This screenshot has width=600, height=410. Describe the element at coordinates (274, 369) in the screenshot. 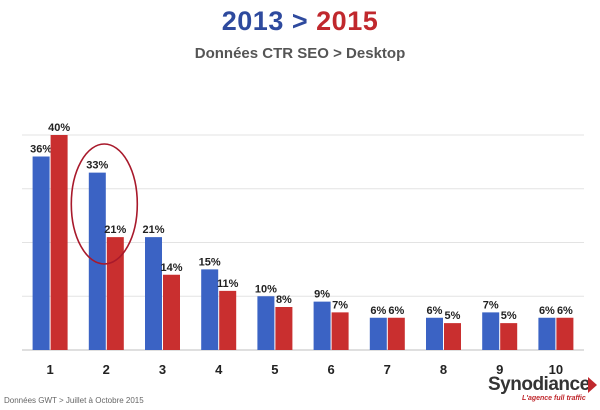

I see `x-tick-label-5: 5` at that location.